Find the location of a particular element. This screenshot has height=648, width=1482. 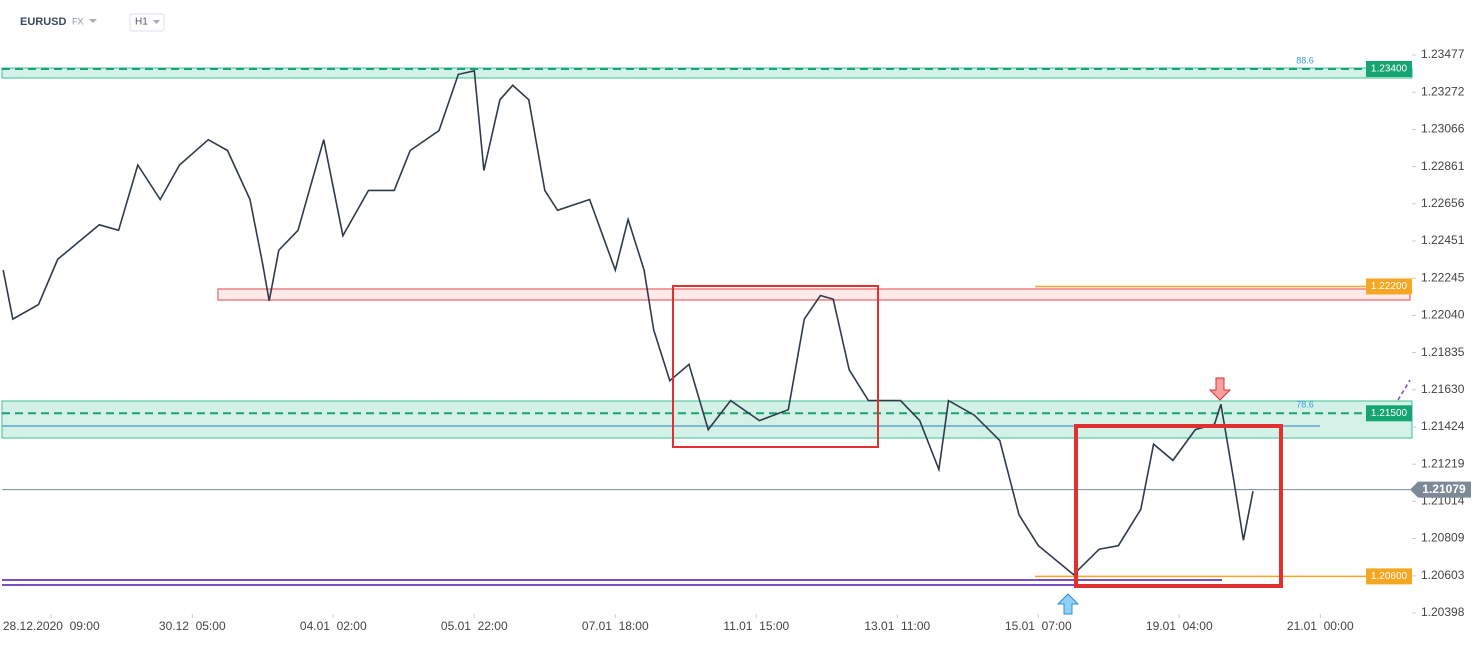

timeframe-box is located at coordinates (147, 22).